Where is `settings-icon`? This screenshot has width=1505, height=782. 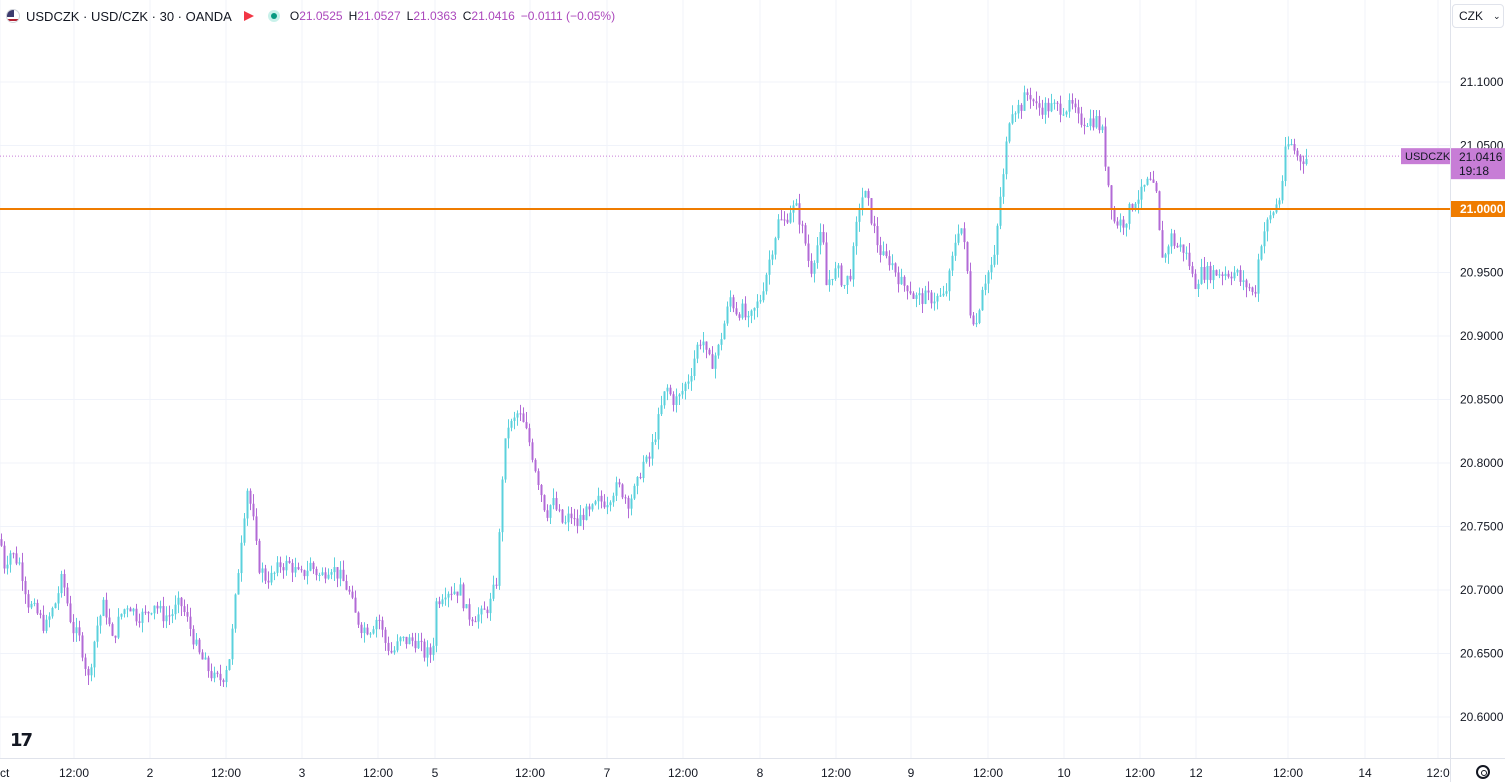 settings-icon is located at coordinates (1483, 772).